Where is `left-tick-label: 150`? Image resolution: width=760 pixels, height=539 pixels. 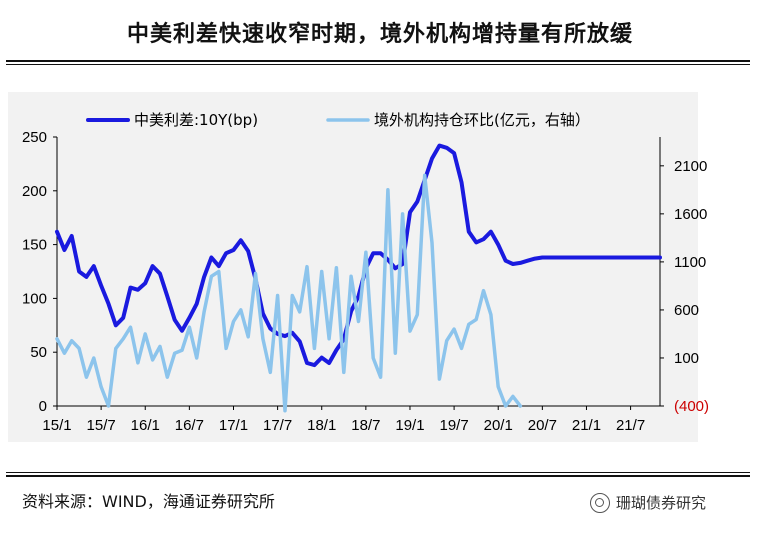
left-tick-label: 150 is located at coordinates (34, 245).